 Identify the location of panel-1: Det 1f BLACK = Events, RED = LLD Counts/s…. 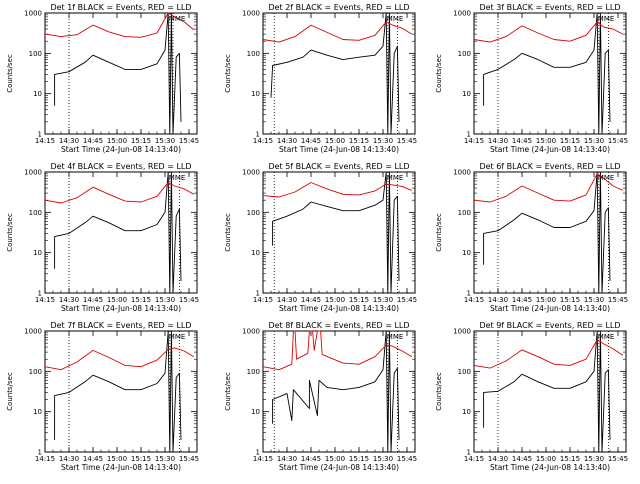
(102, 78).